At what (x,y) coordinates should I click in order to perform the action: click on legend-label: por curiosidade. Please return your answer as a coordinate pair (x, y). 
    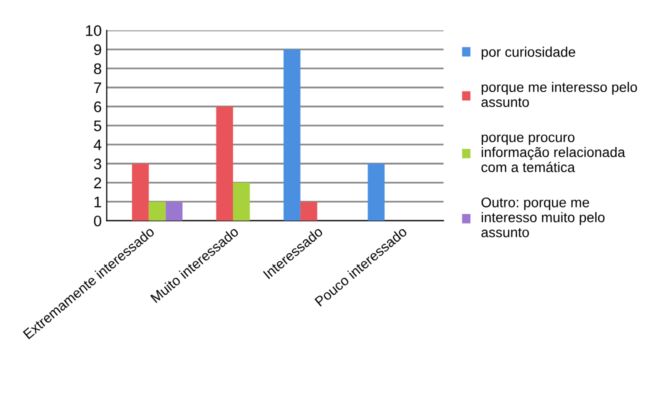
    Looking at the image, I should click on (529, 53).